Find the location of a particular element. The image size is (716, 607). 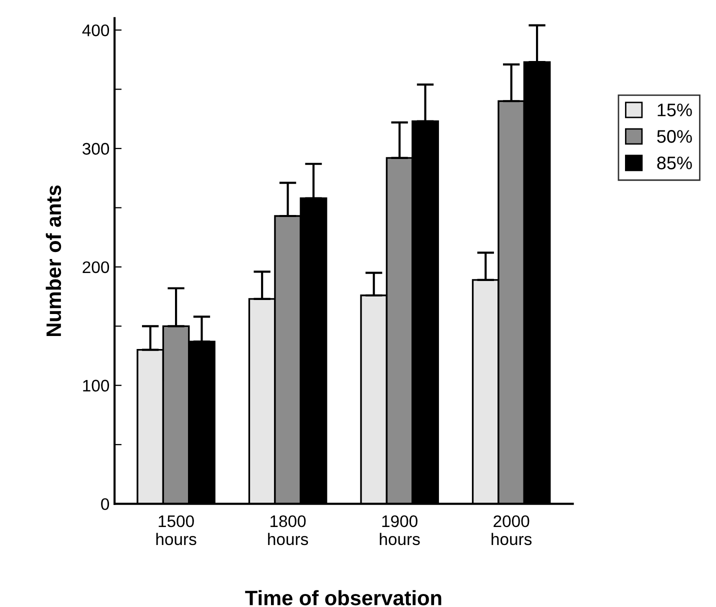

x-axis-title: Time of observation is located at coordinates (343, 598).